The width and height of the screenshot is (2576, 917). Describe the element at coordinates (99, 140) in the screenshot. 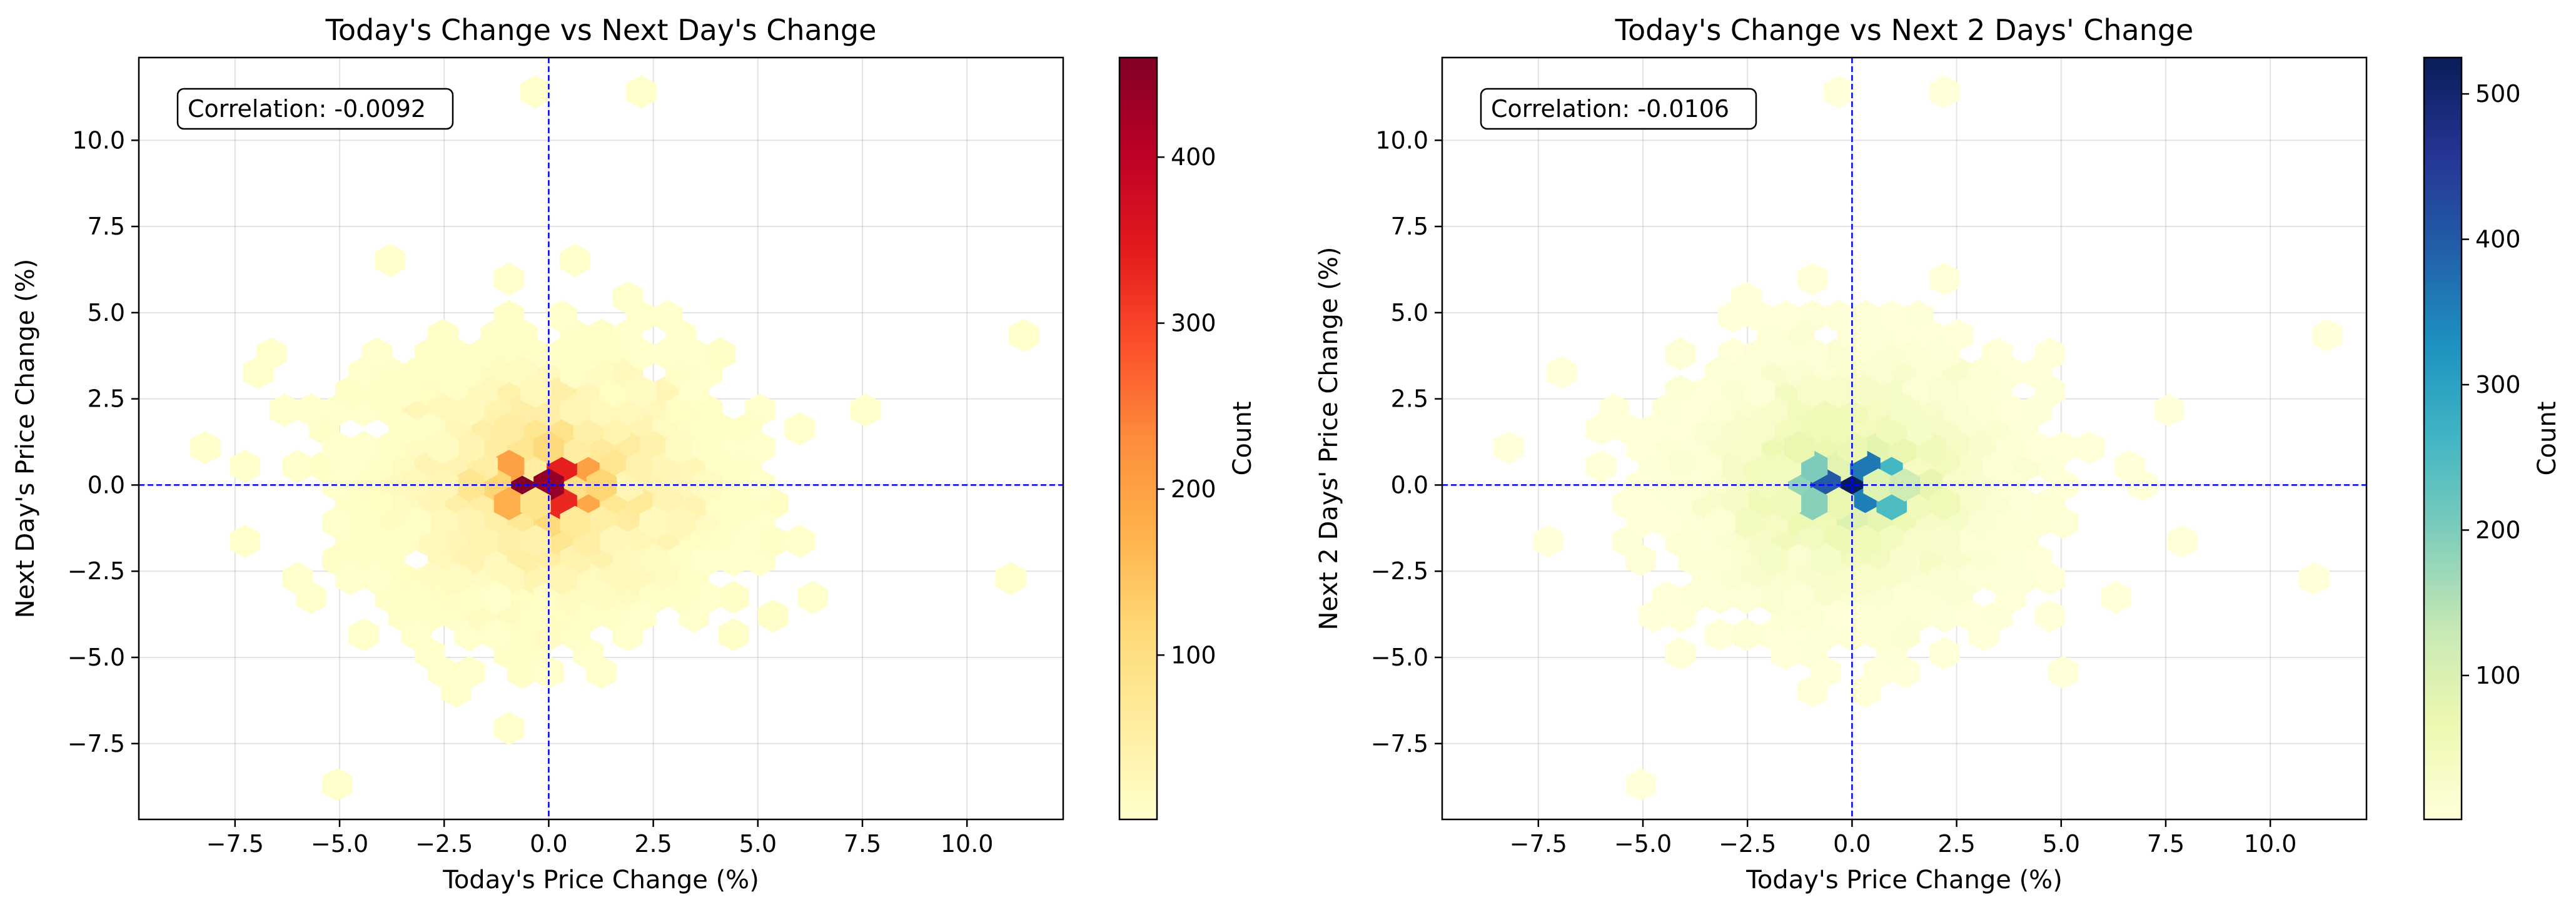

I see `y-tick-label: 10.0` at that location.